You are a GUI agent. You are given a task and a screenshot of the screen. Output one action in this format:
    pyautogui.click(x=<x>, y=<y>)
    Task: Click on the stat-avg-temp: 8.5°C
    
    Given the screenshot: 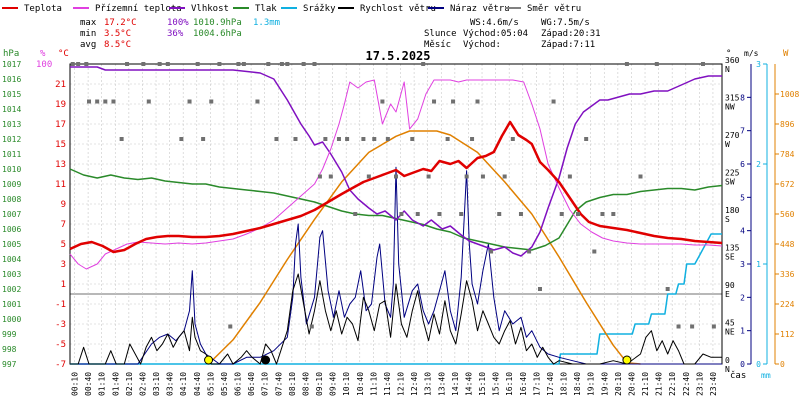 What is the action you would take?
    pyautogui.click(x=117, y=45)
    